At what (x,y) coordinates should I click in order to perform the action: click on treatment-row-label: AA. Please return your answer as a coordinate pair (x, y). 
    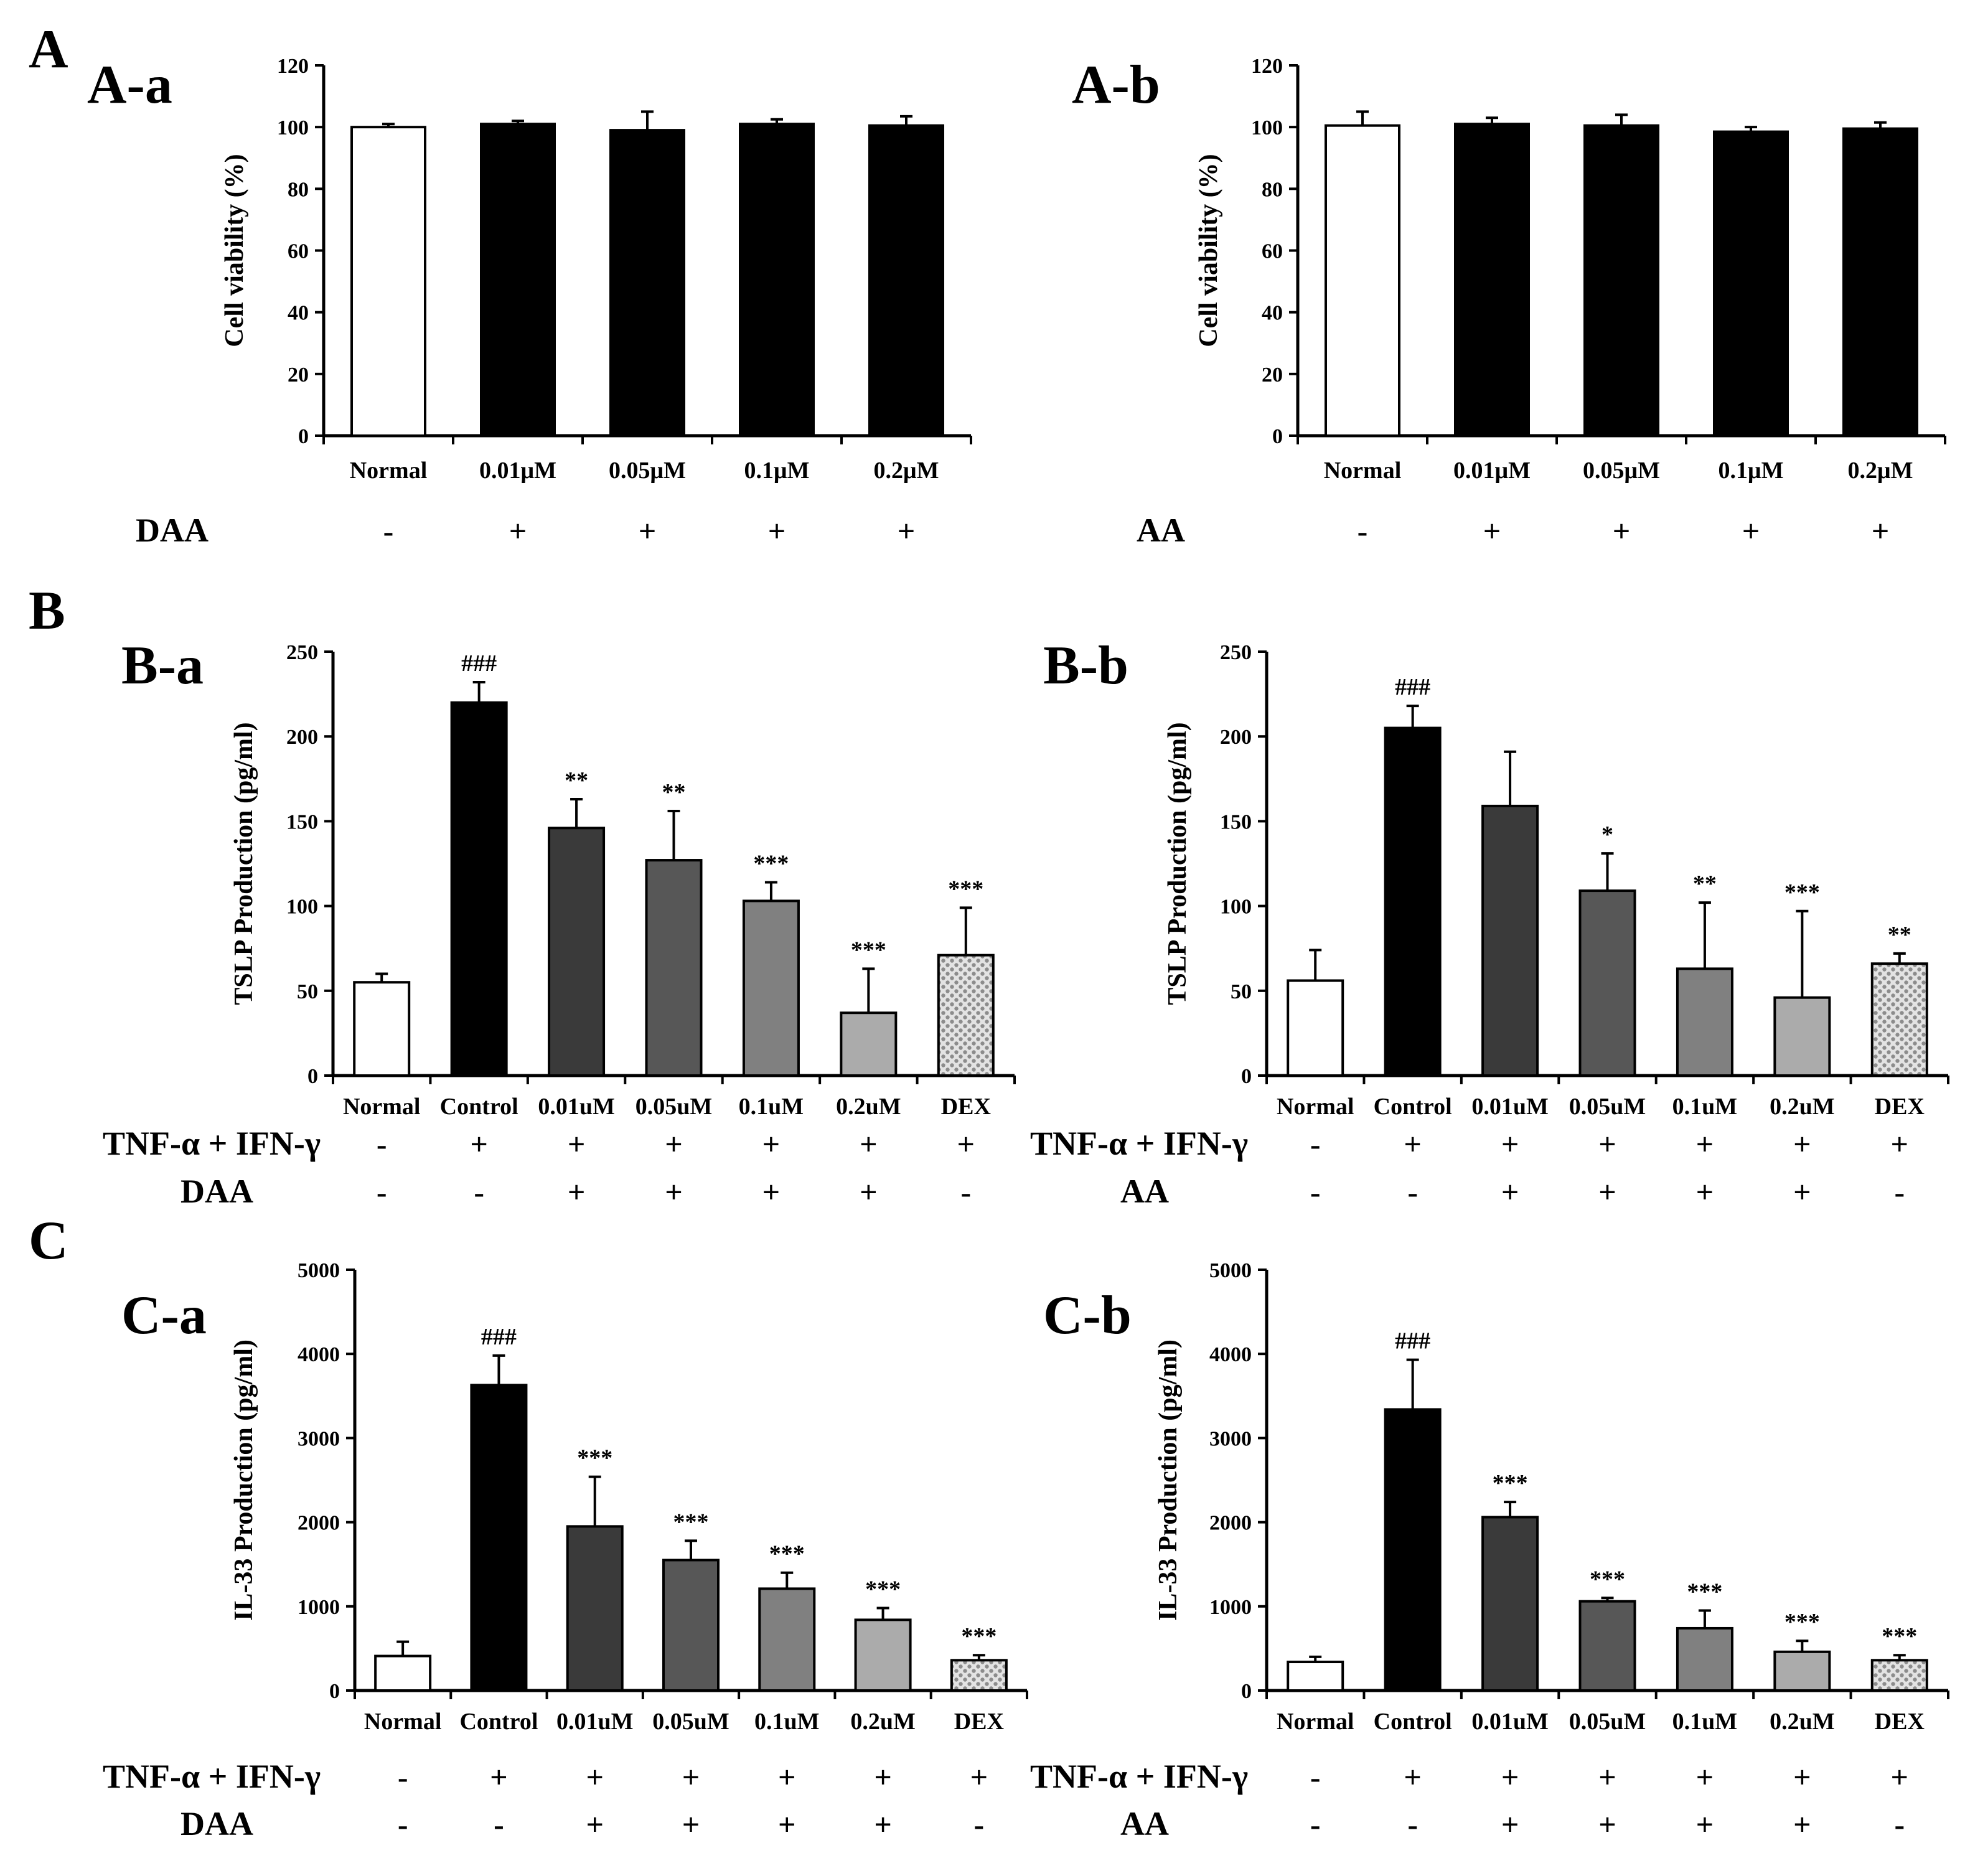
    Looking at the image, I should click on (1145, 1191).